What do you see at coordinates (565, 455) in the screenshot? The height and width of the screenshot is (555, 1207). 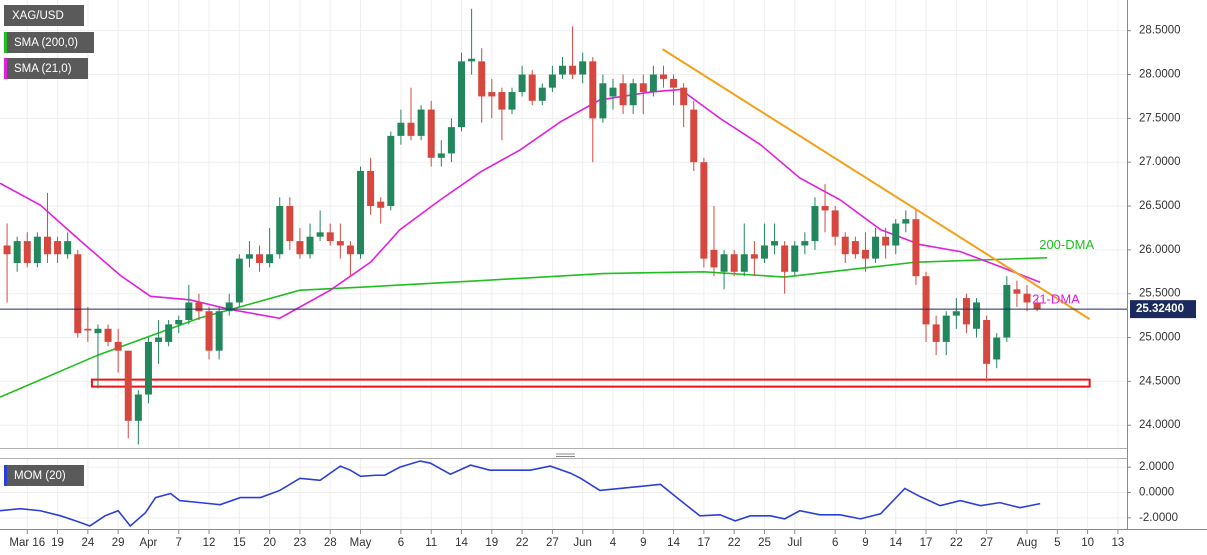 I see `panel-resize-handle` at bounding box center [565, 455].